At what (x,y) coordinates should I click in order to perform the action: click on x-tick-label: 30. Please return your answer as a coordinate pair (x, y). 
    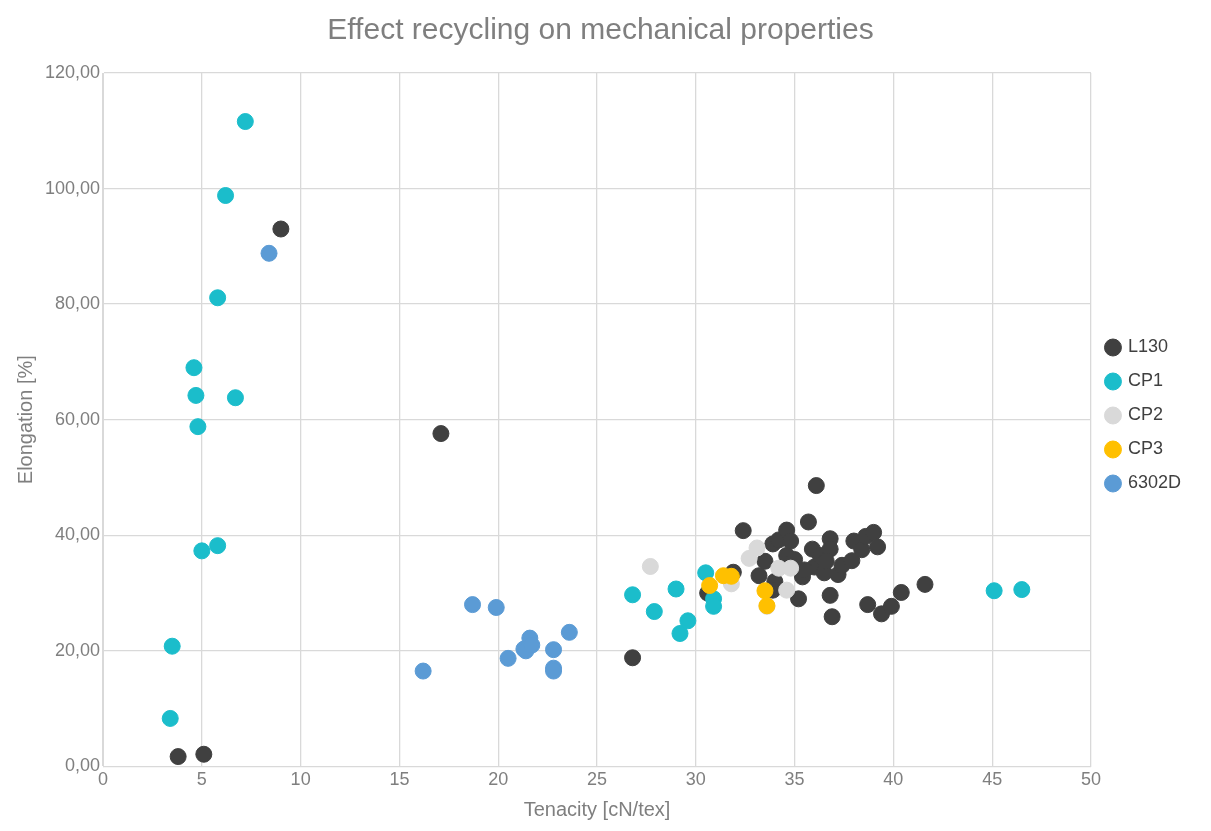
    Looking at the image, I should click on (695, 779).